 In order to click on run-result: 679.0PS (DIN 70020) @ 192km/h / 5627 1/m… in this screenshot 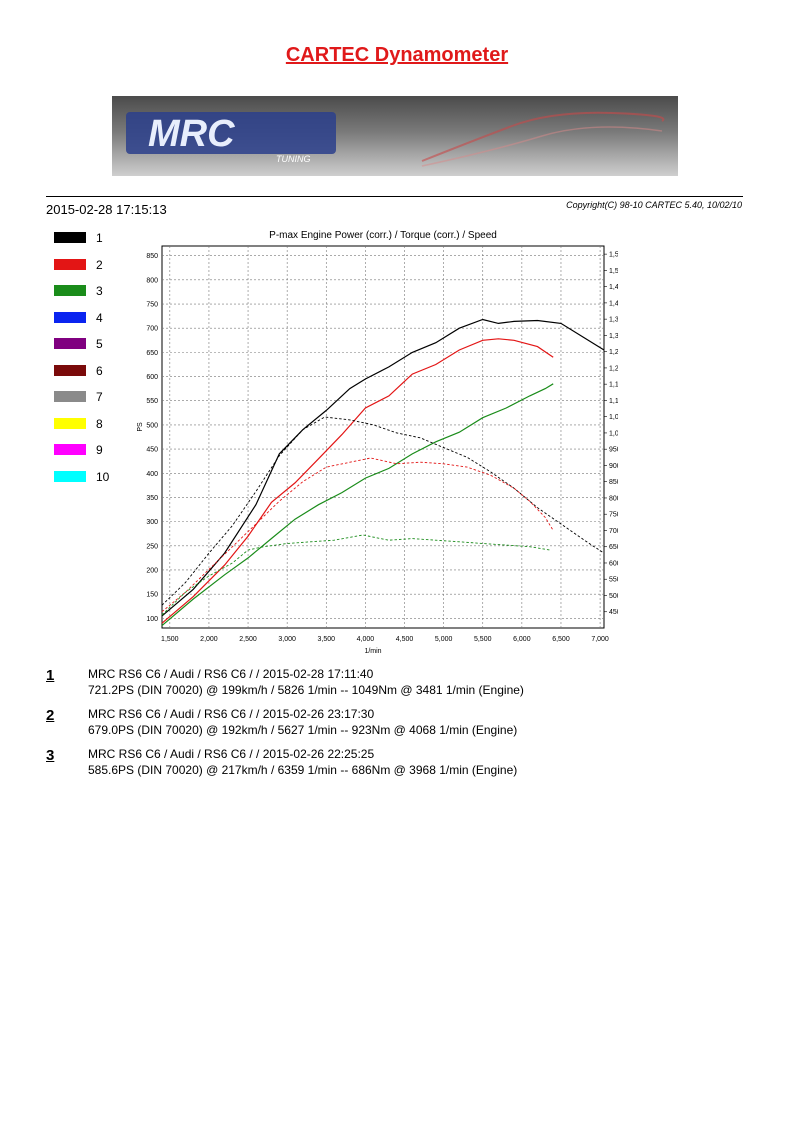, I will do `click(303, 730)`.